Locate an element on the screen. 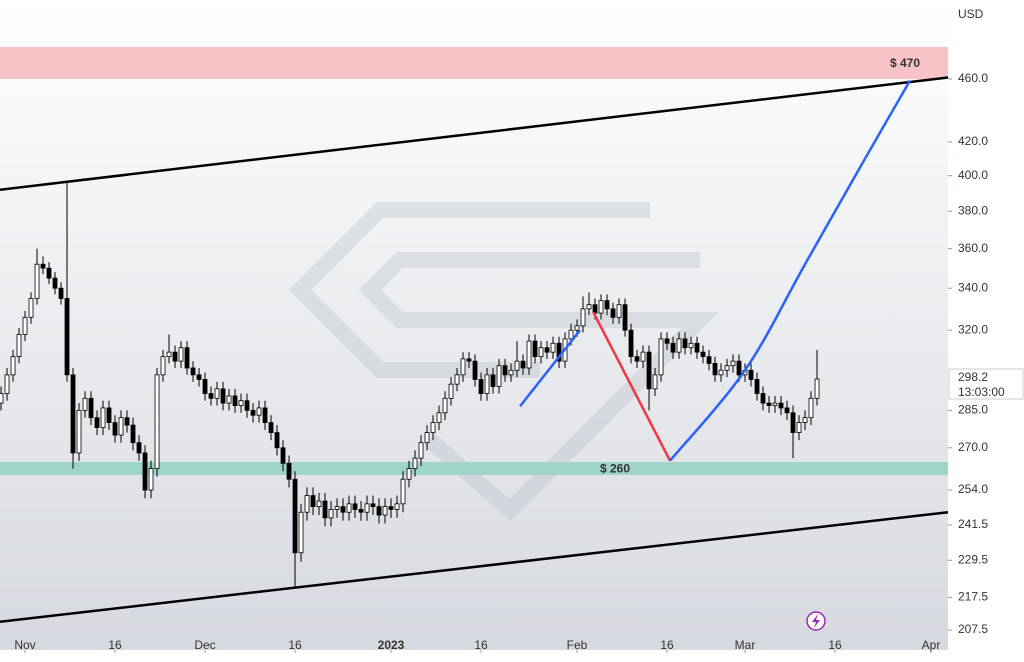 The image size is (1024, 662). x-tick-label: Apr is located at coordinates (931, 645).